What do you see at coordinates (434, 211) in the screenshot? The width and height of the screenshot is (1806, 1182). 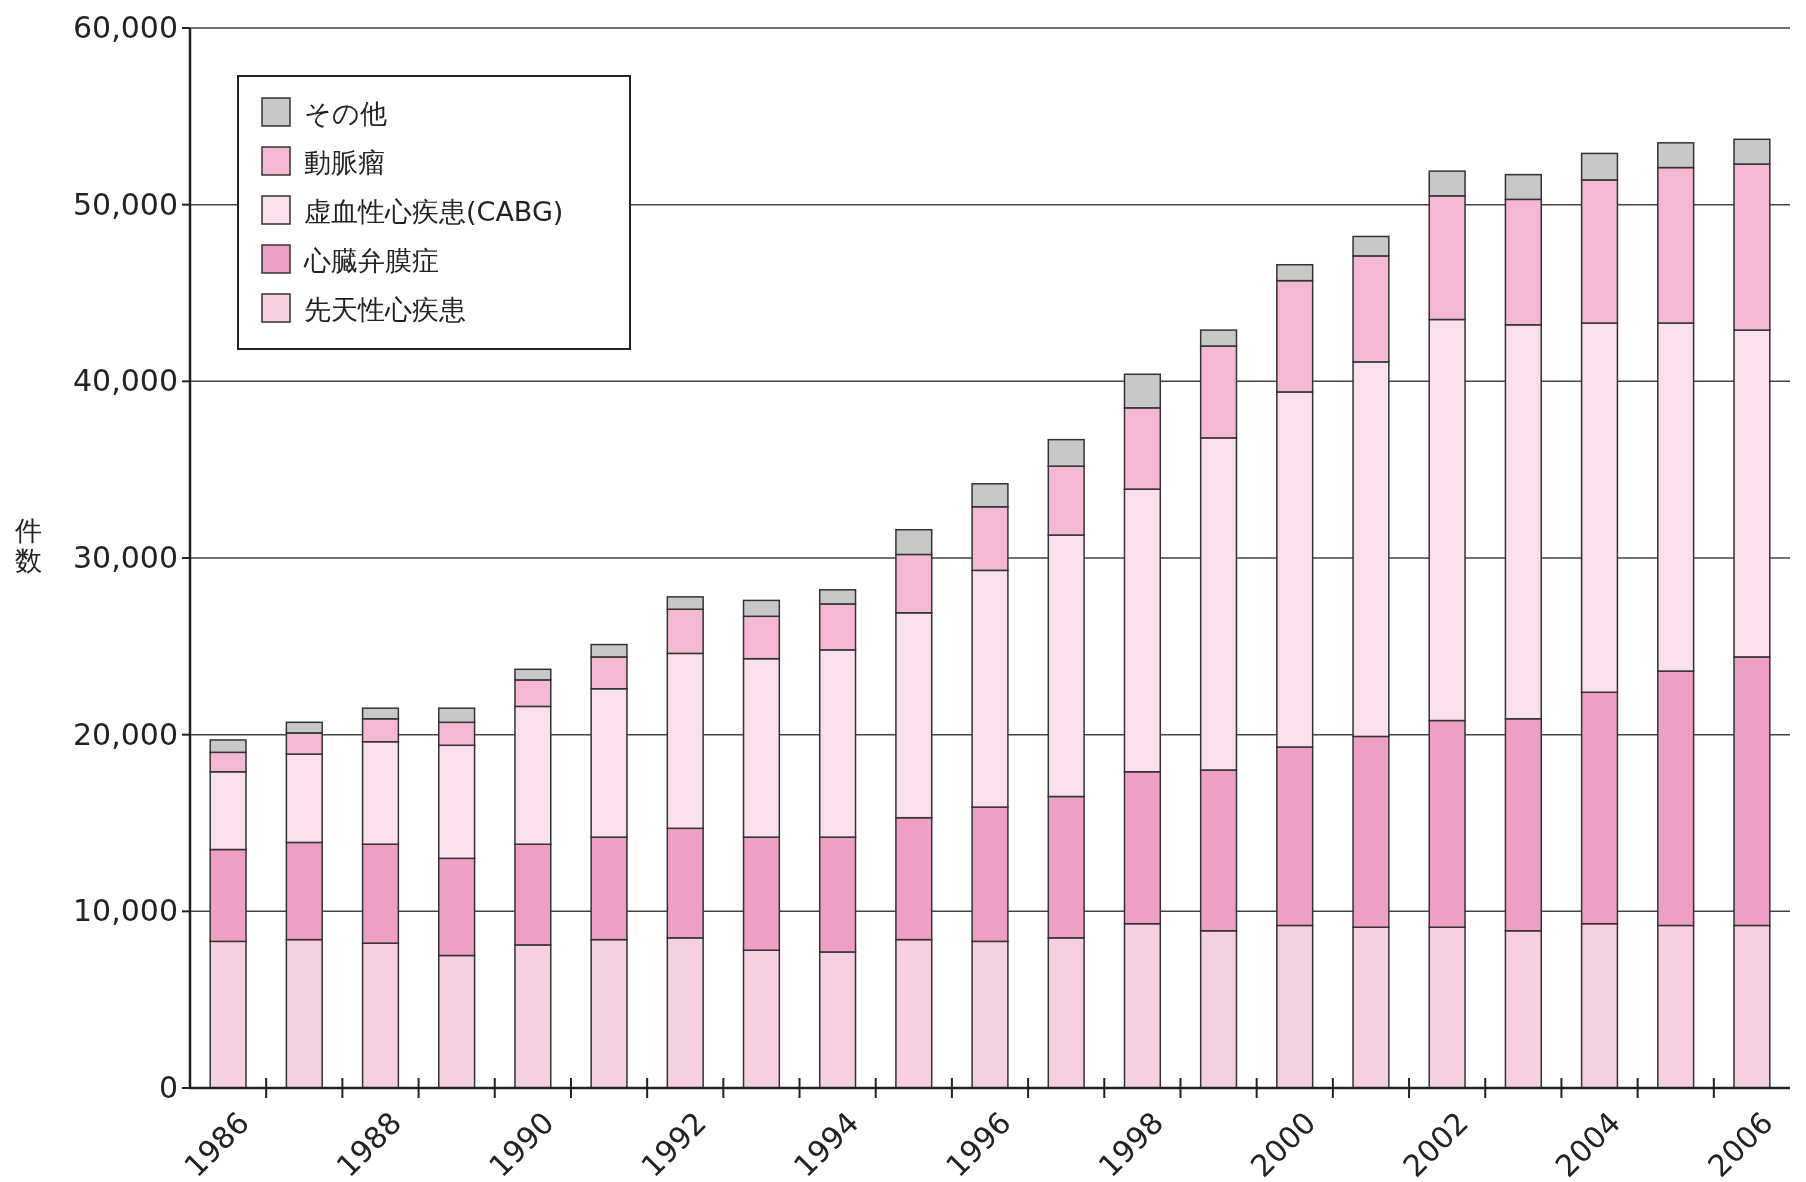 I see `legend-label: 虚血性心疾患(CABG)` at bounding box center [434, 211].